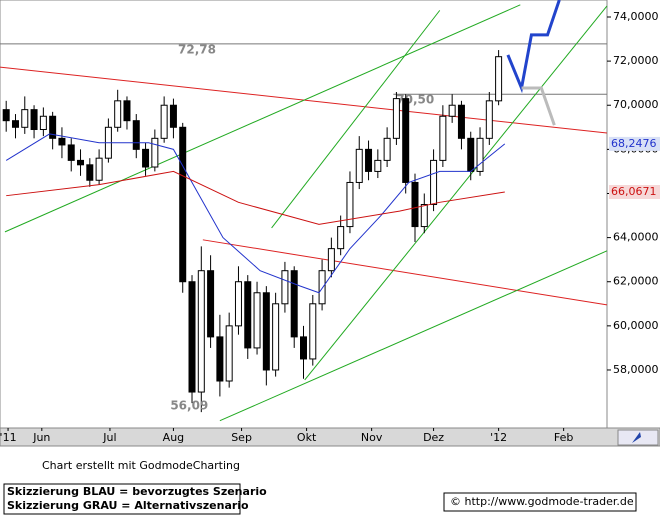 This screenshot has width=660, height=531. Describe the element at coordinates (498, 437) in the screenshot. I see `x-tick-label: '12` at that location.